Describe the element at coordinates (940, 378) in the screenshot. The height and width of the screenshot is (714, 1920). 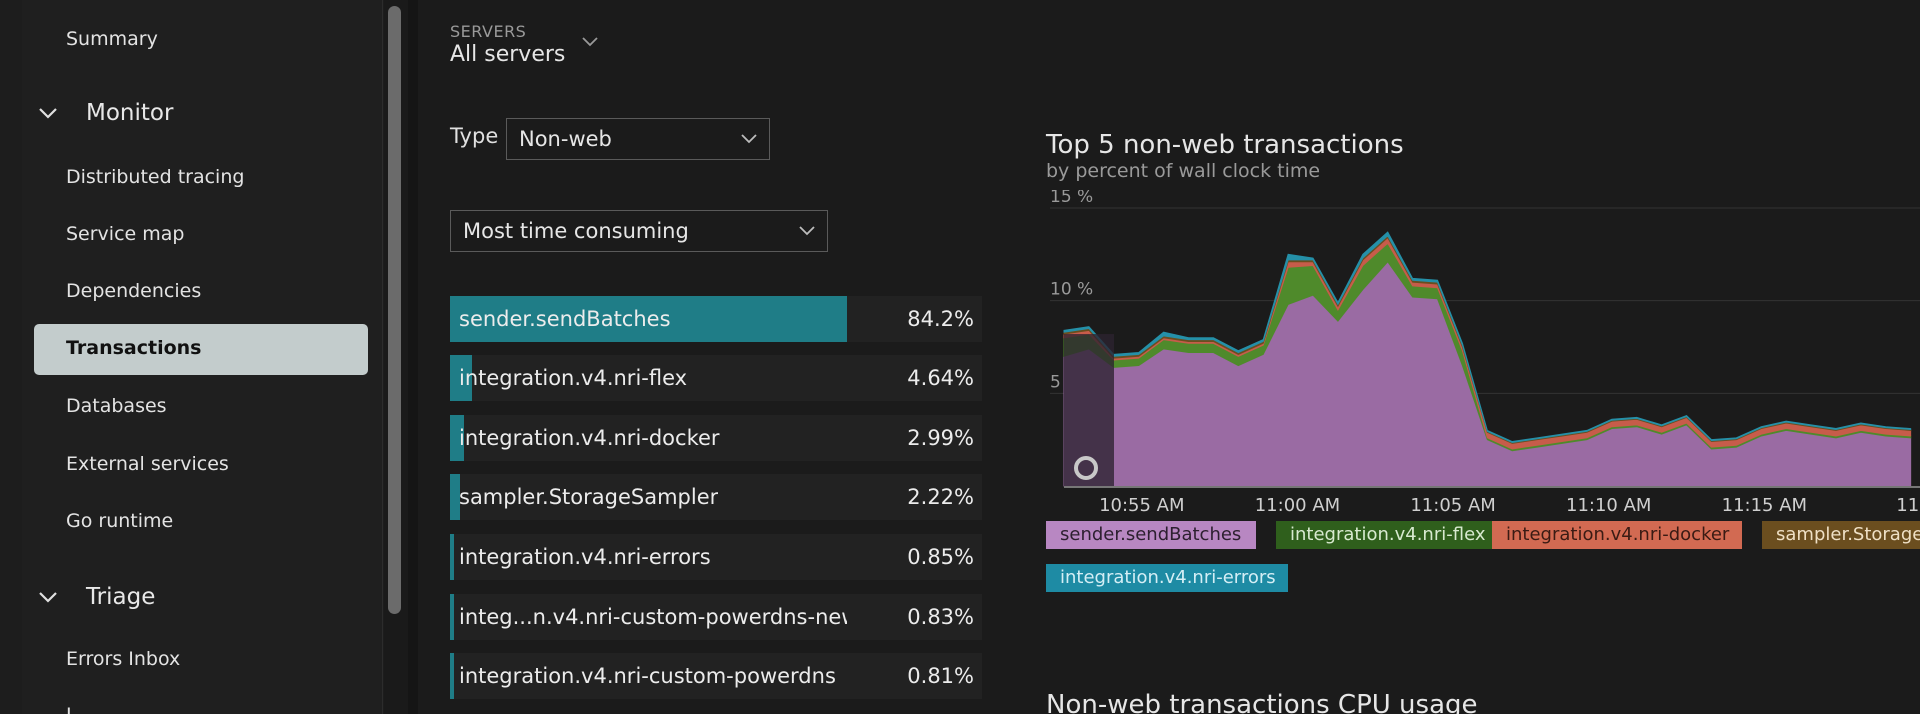
I see `transaction-value: 4.64%` at that location.